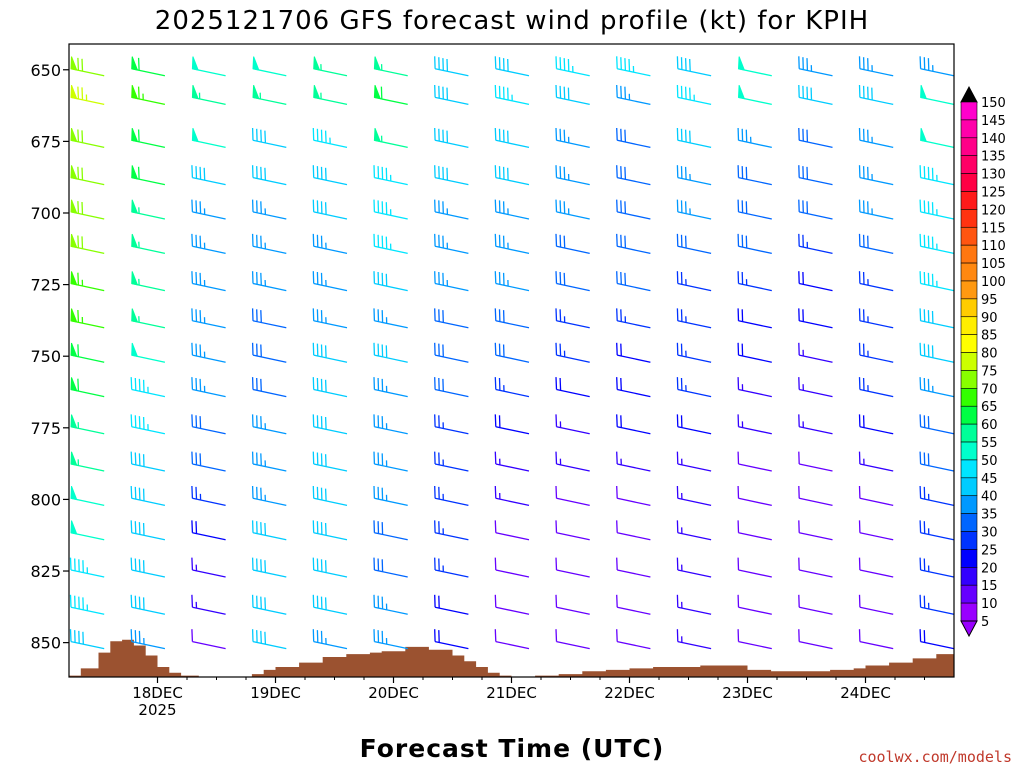 This screenshot has height=768, width=1024. I want to click on colorbar-label: 5, so click(985, 622).